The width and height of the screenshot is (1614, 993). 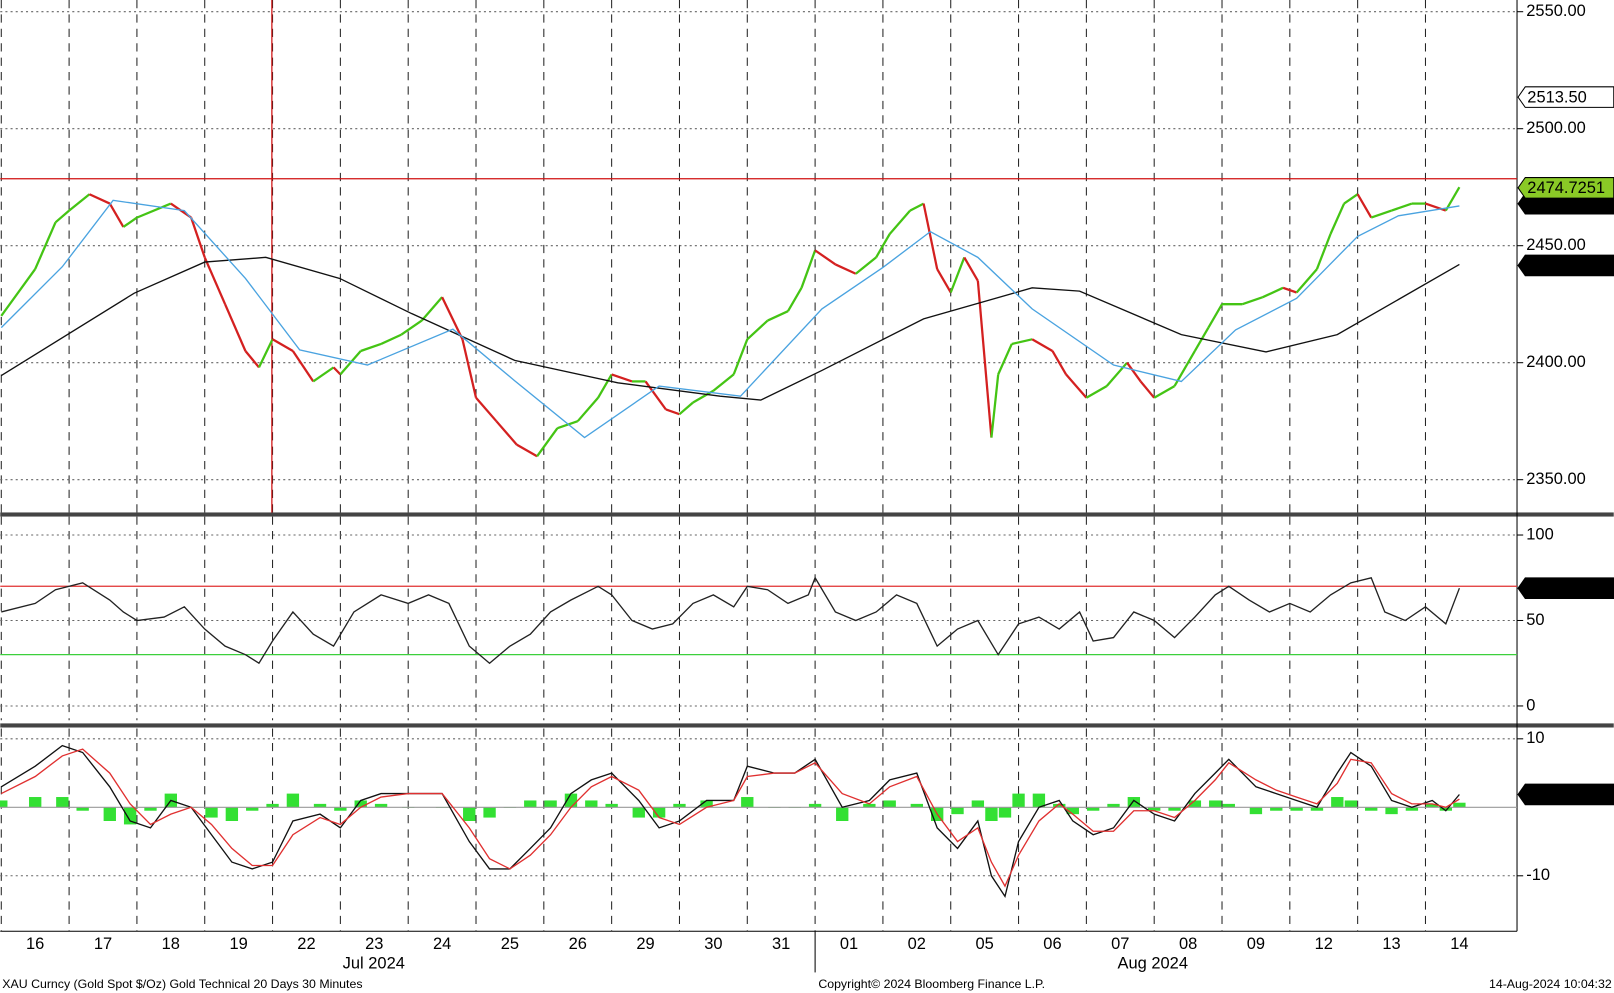 I want to click on value-marker-label: 2474.7251, so click(x=1566, y=188).